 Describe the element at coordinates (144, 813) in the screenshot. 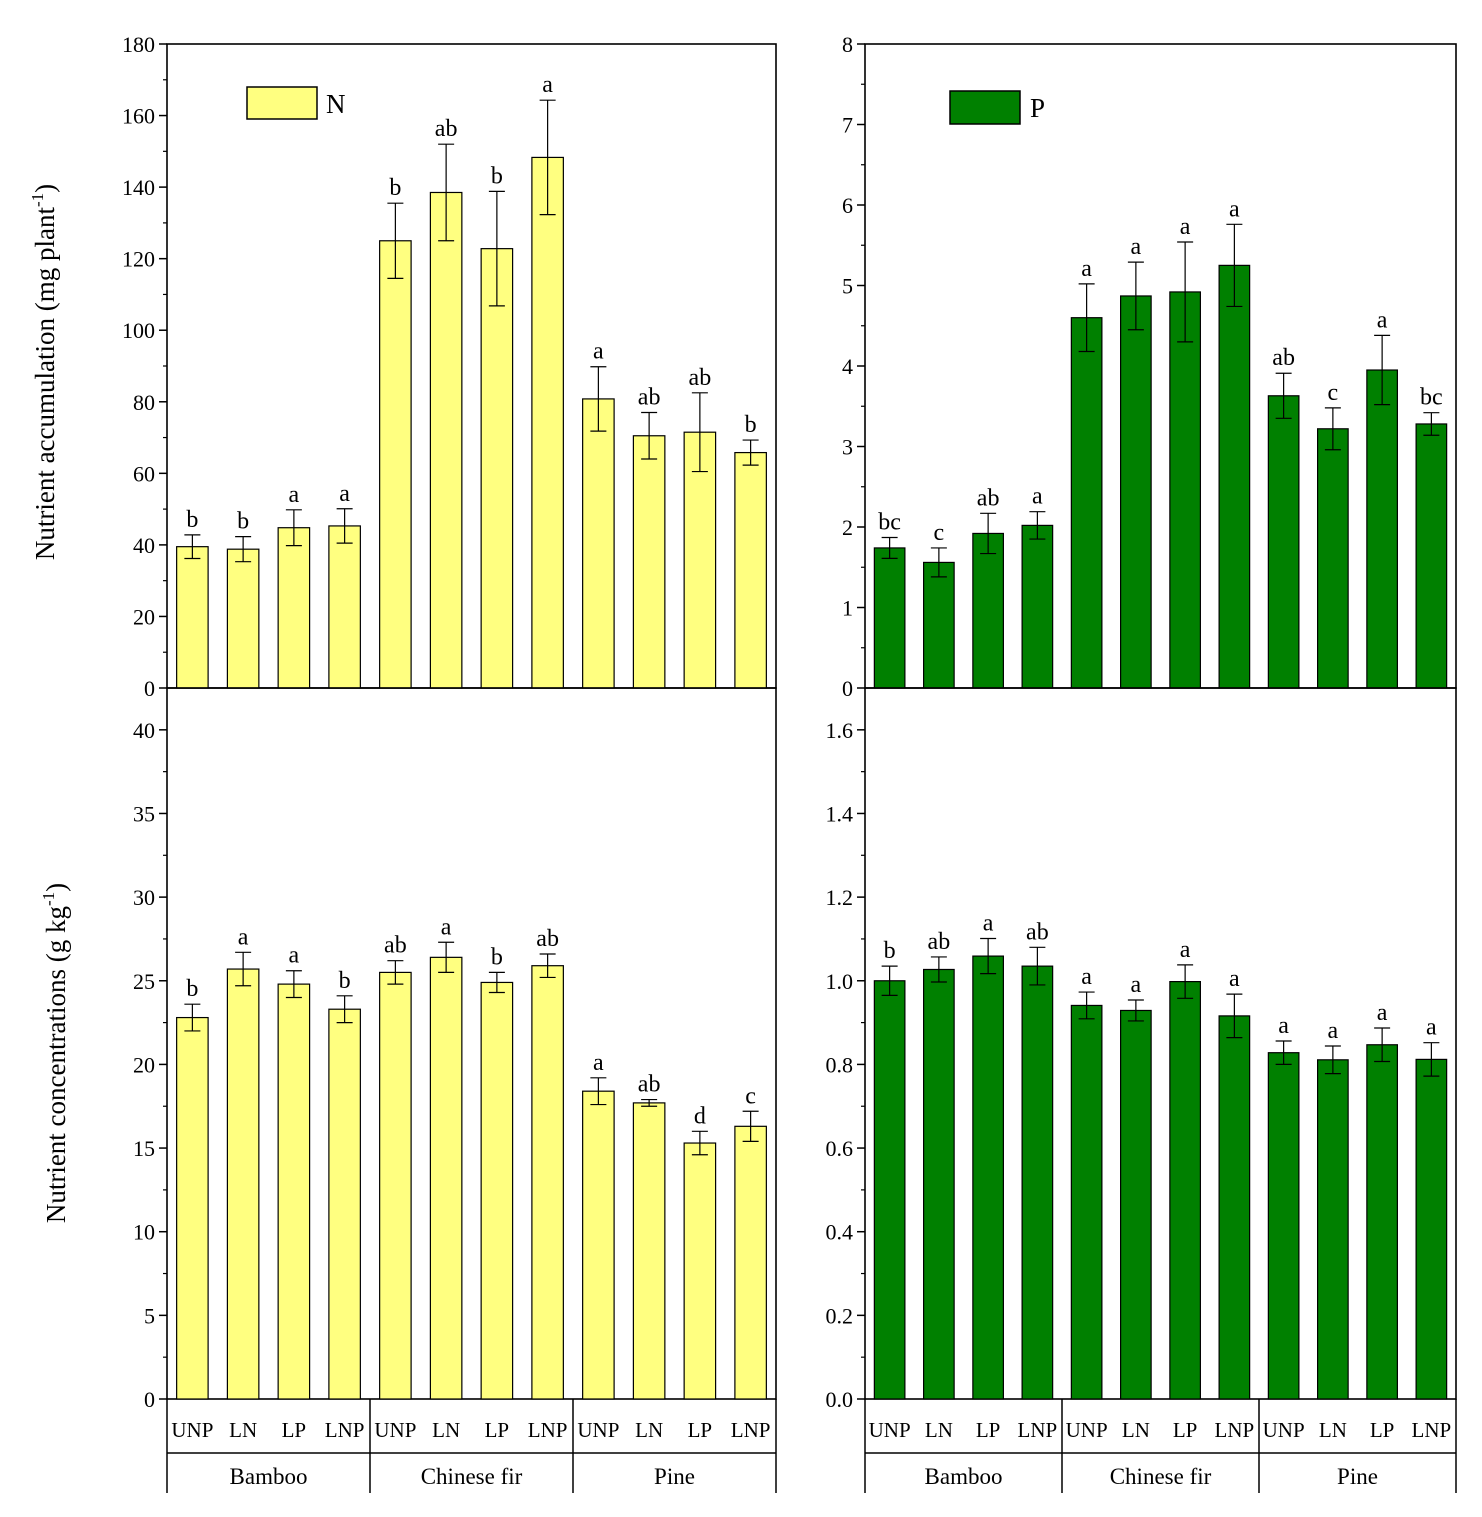

I see `y-tick-label: 35` at that location.